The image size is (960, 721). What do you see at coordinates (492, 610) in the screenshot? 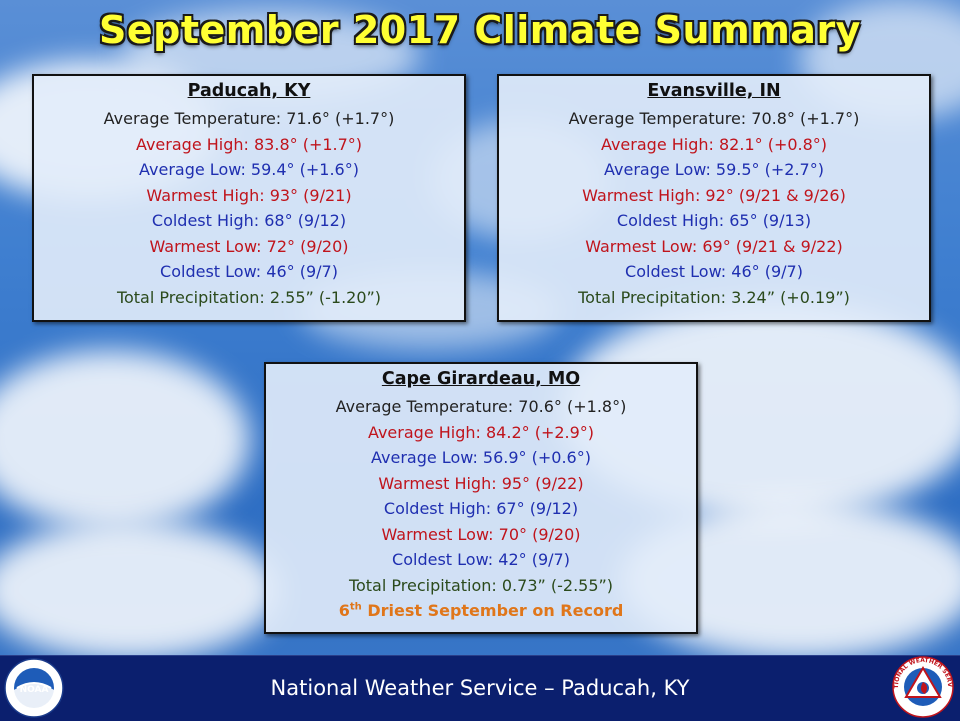
I see `record-note-text: Driest September on Record` at bounding box center [492, 610].